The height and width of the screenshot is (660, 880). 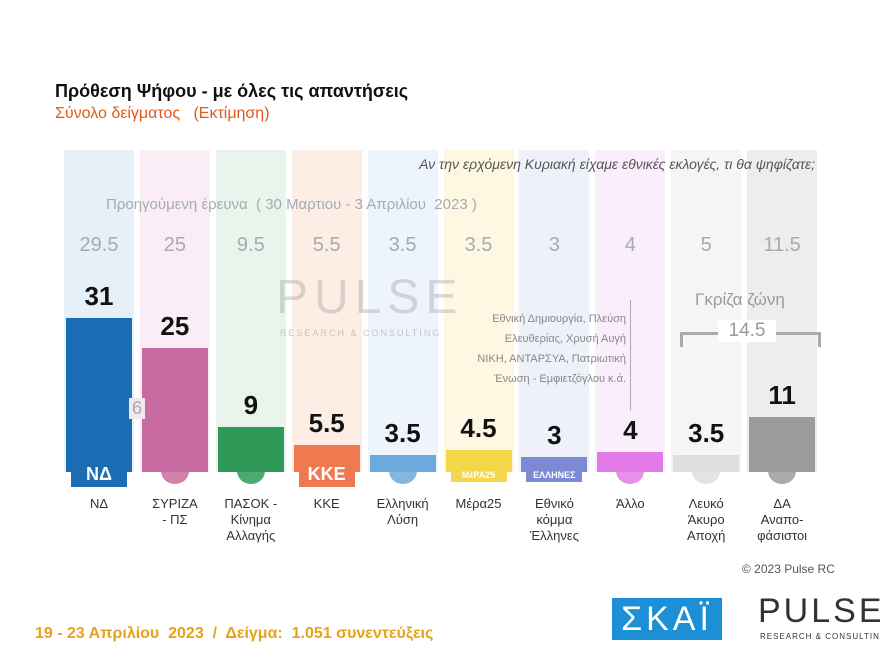 What do you see at coordinates (370, 297) in the screenshot?
I see `watermark: PULSE` at bounding box center [370, 297].